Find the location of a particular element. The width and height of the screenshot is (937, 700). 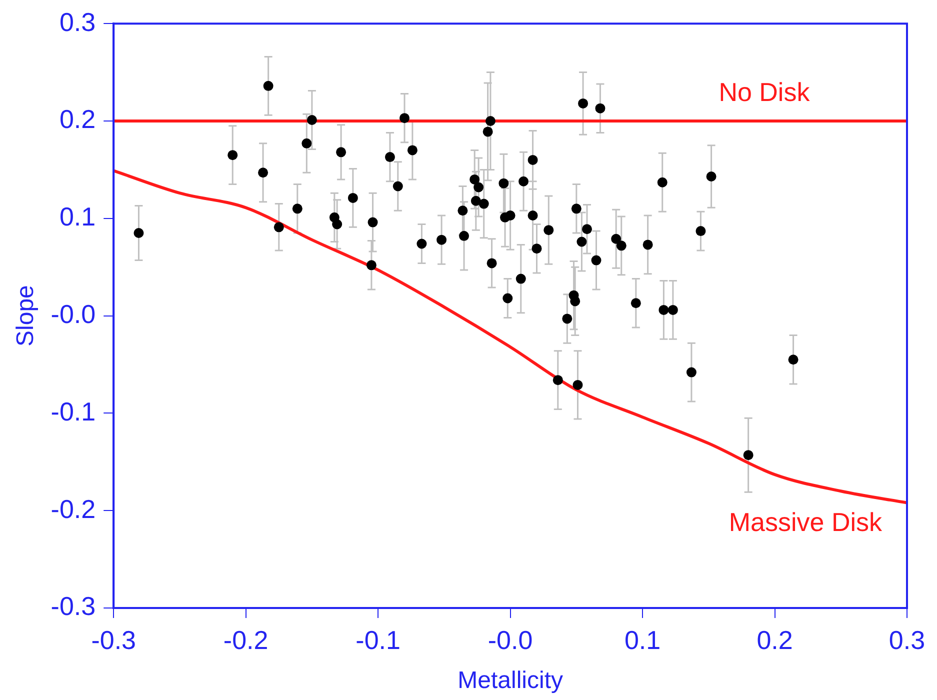

x-tick-label: -0.1 is located at coordinates (378, 639).